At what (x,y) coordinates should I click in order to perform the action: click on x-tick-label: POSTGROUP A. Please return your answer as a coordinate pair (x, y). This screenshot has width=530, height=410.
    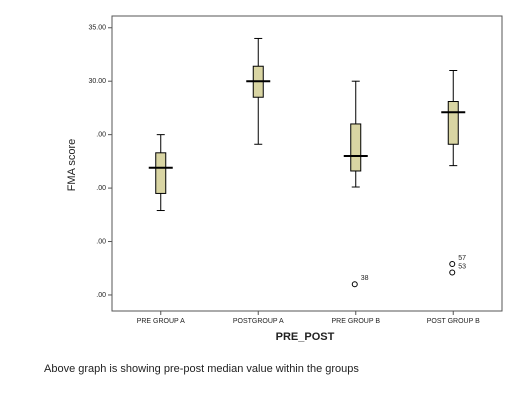
    Looking at the image, I should click on (258, 321).